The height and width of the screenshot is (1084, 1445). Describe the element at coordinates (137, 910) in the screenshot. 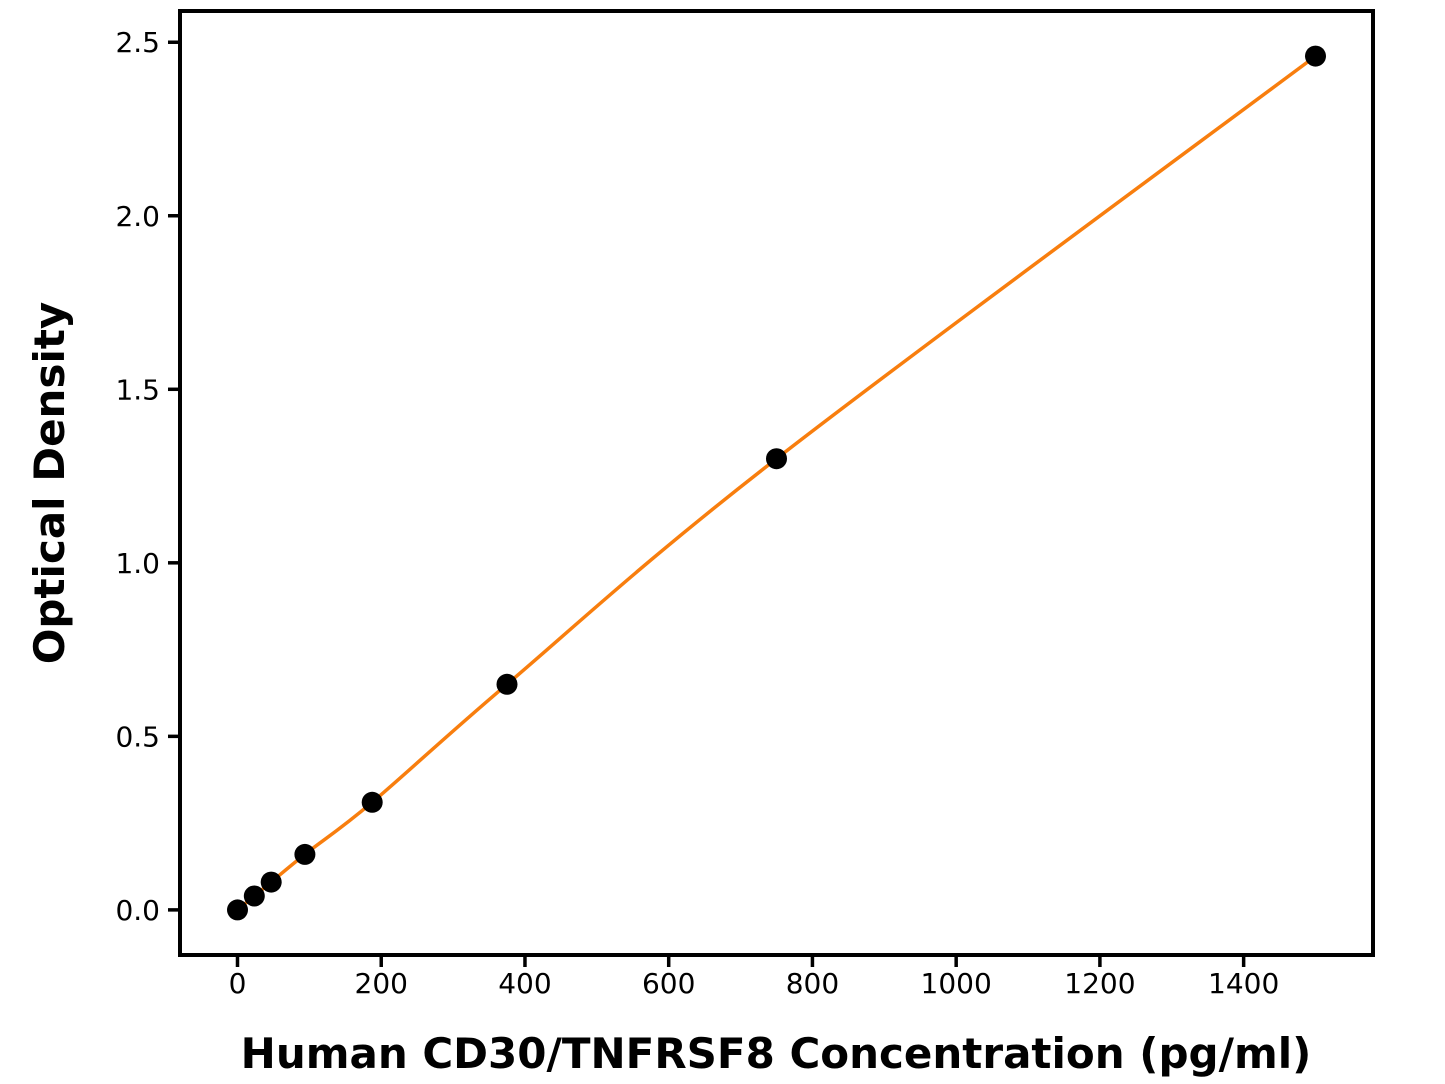

I see `y-tick-label: 0.0` at that location.